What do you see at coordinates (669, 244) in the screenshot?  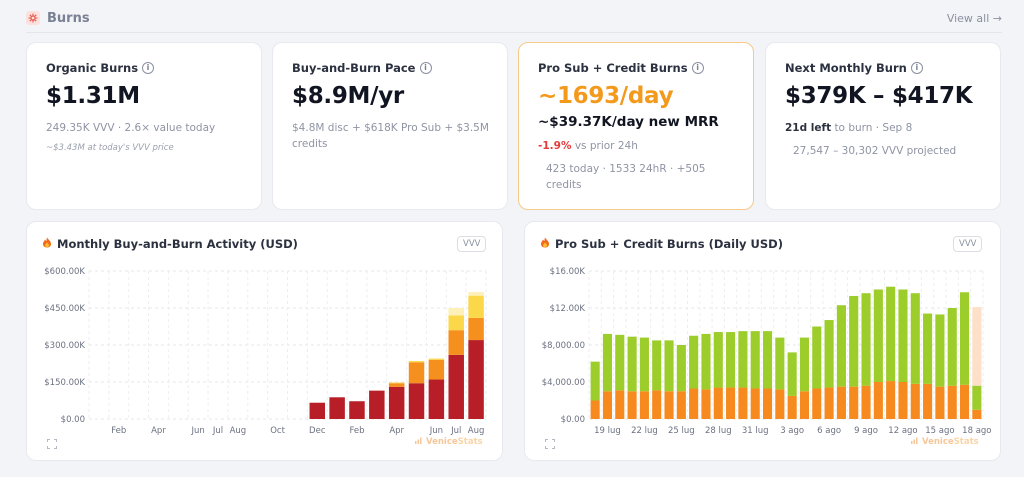 I see `chart-title-label: Pro Sub + Credit Burns (Daily USD)` at bounding box center [669, 244].